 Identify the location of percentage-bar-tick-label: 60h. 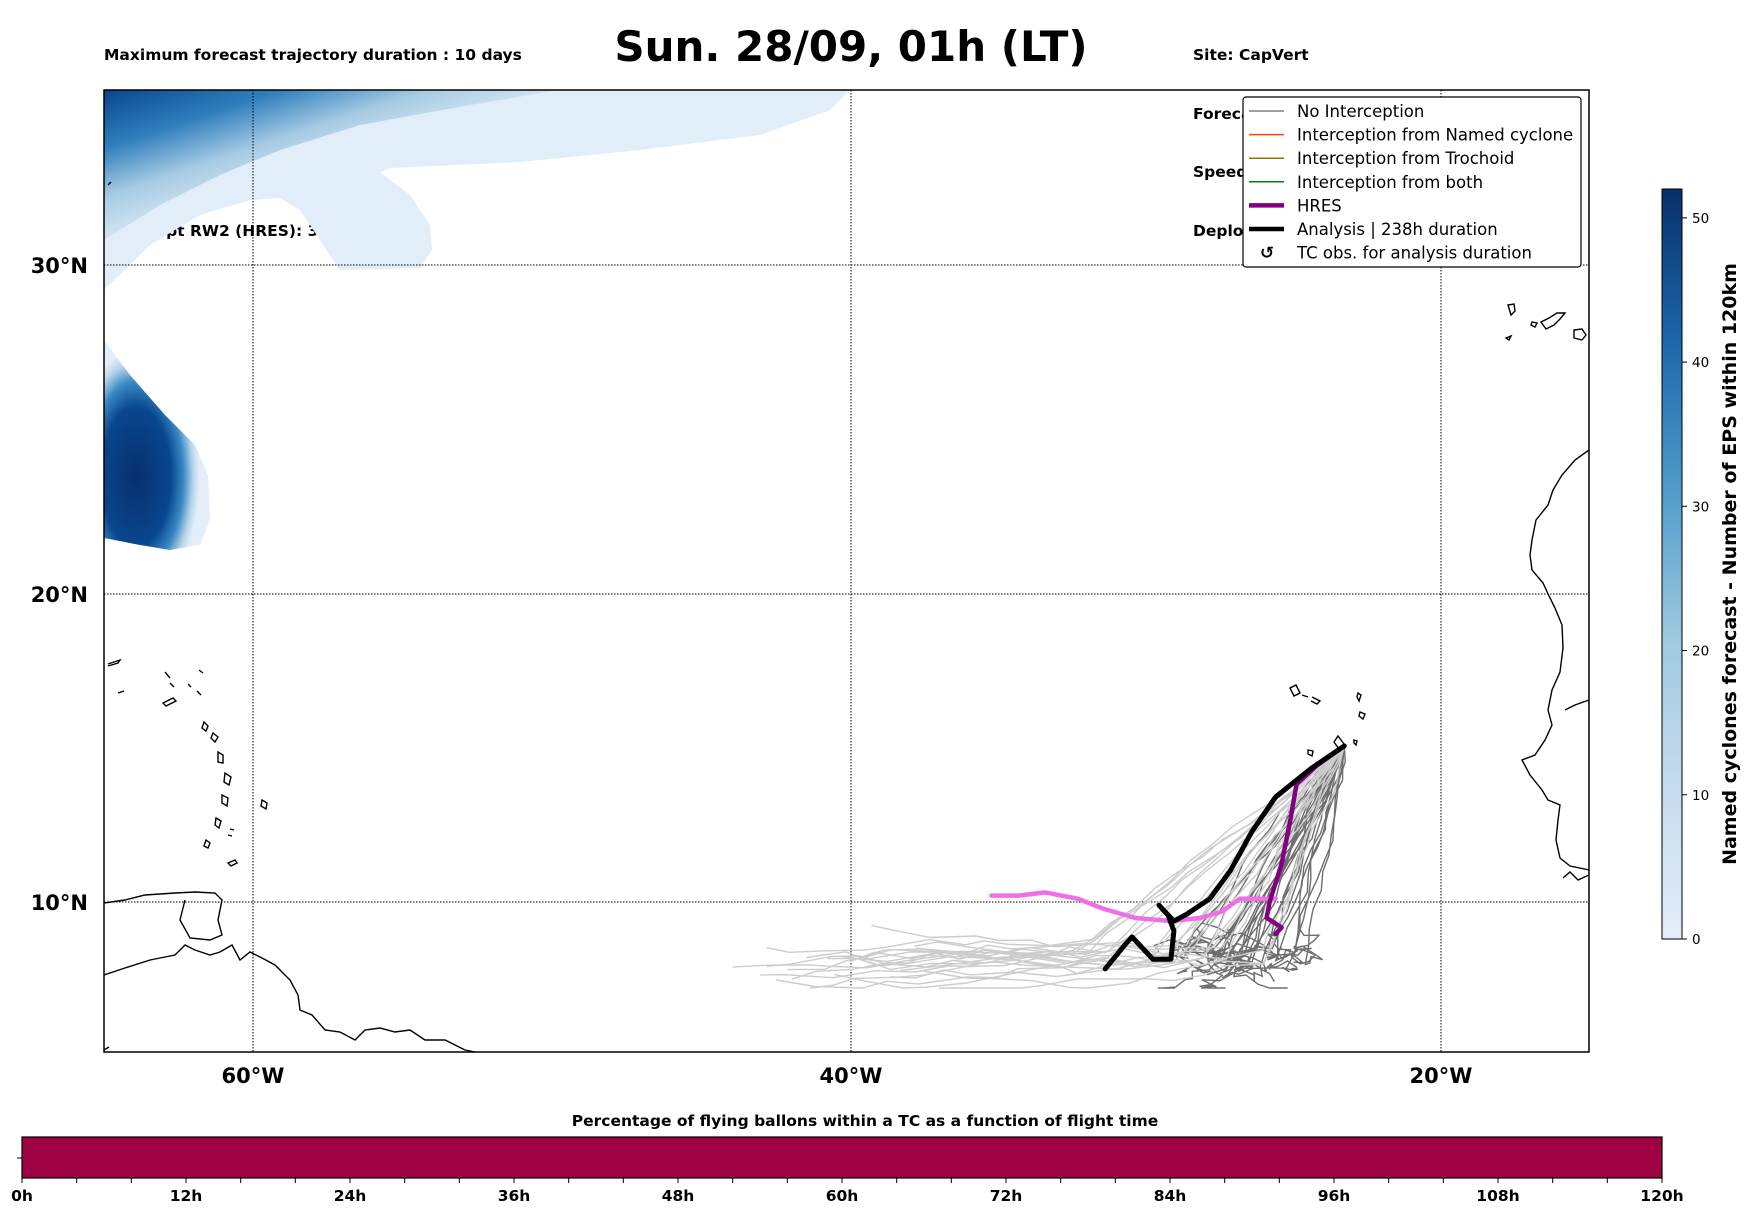
(842, 1196).